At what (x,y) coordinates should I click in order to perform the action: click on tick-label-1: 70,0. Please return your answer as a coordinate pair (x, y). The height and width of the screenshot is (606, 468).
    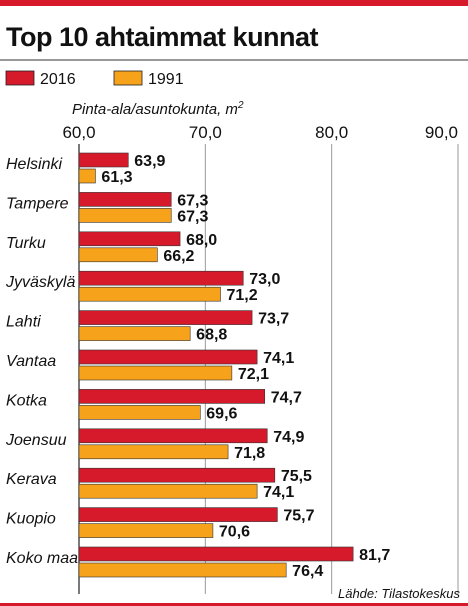
    Looking at the image, I should click on (205, 132).